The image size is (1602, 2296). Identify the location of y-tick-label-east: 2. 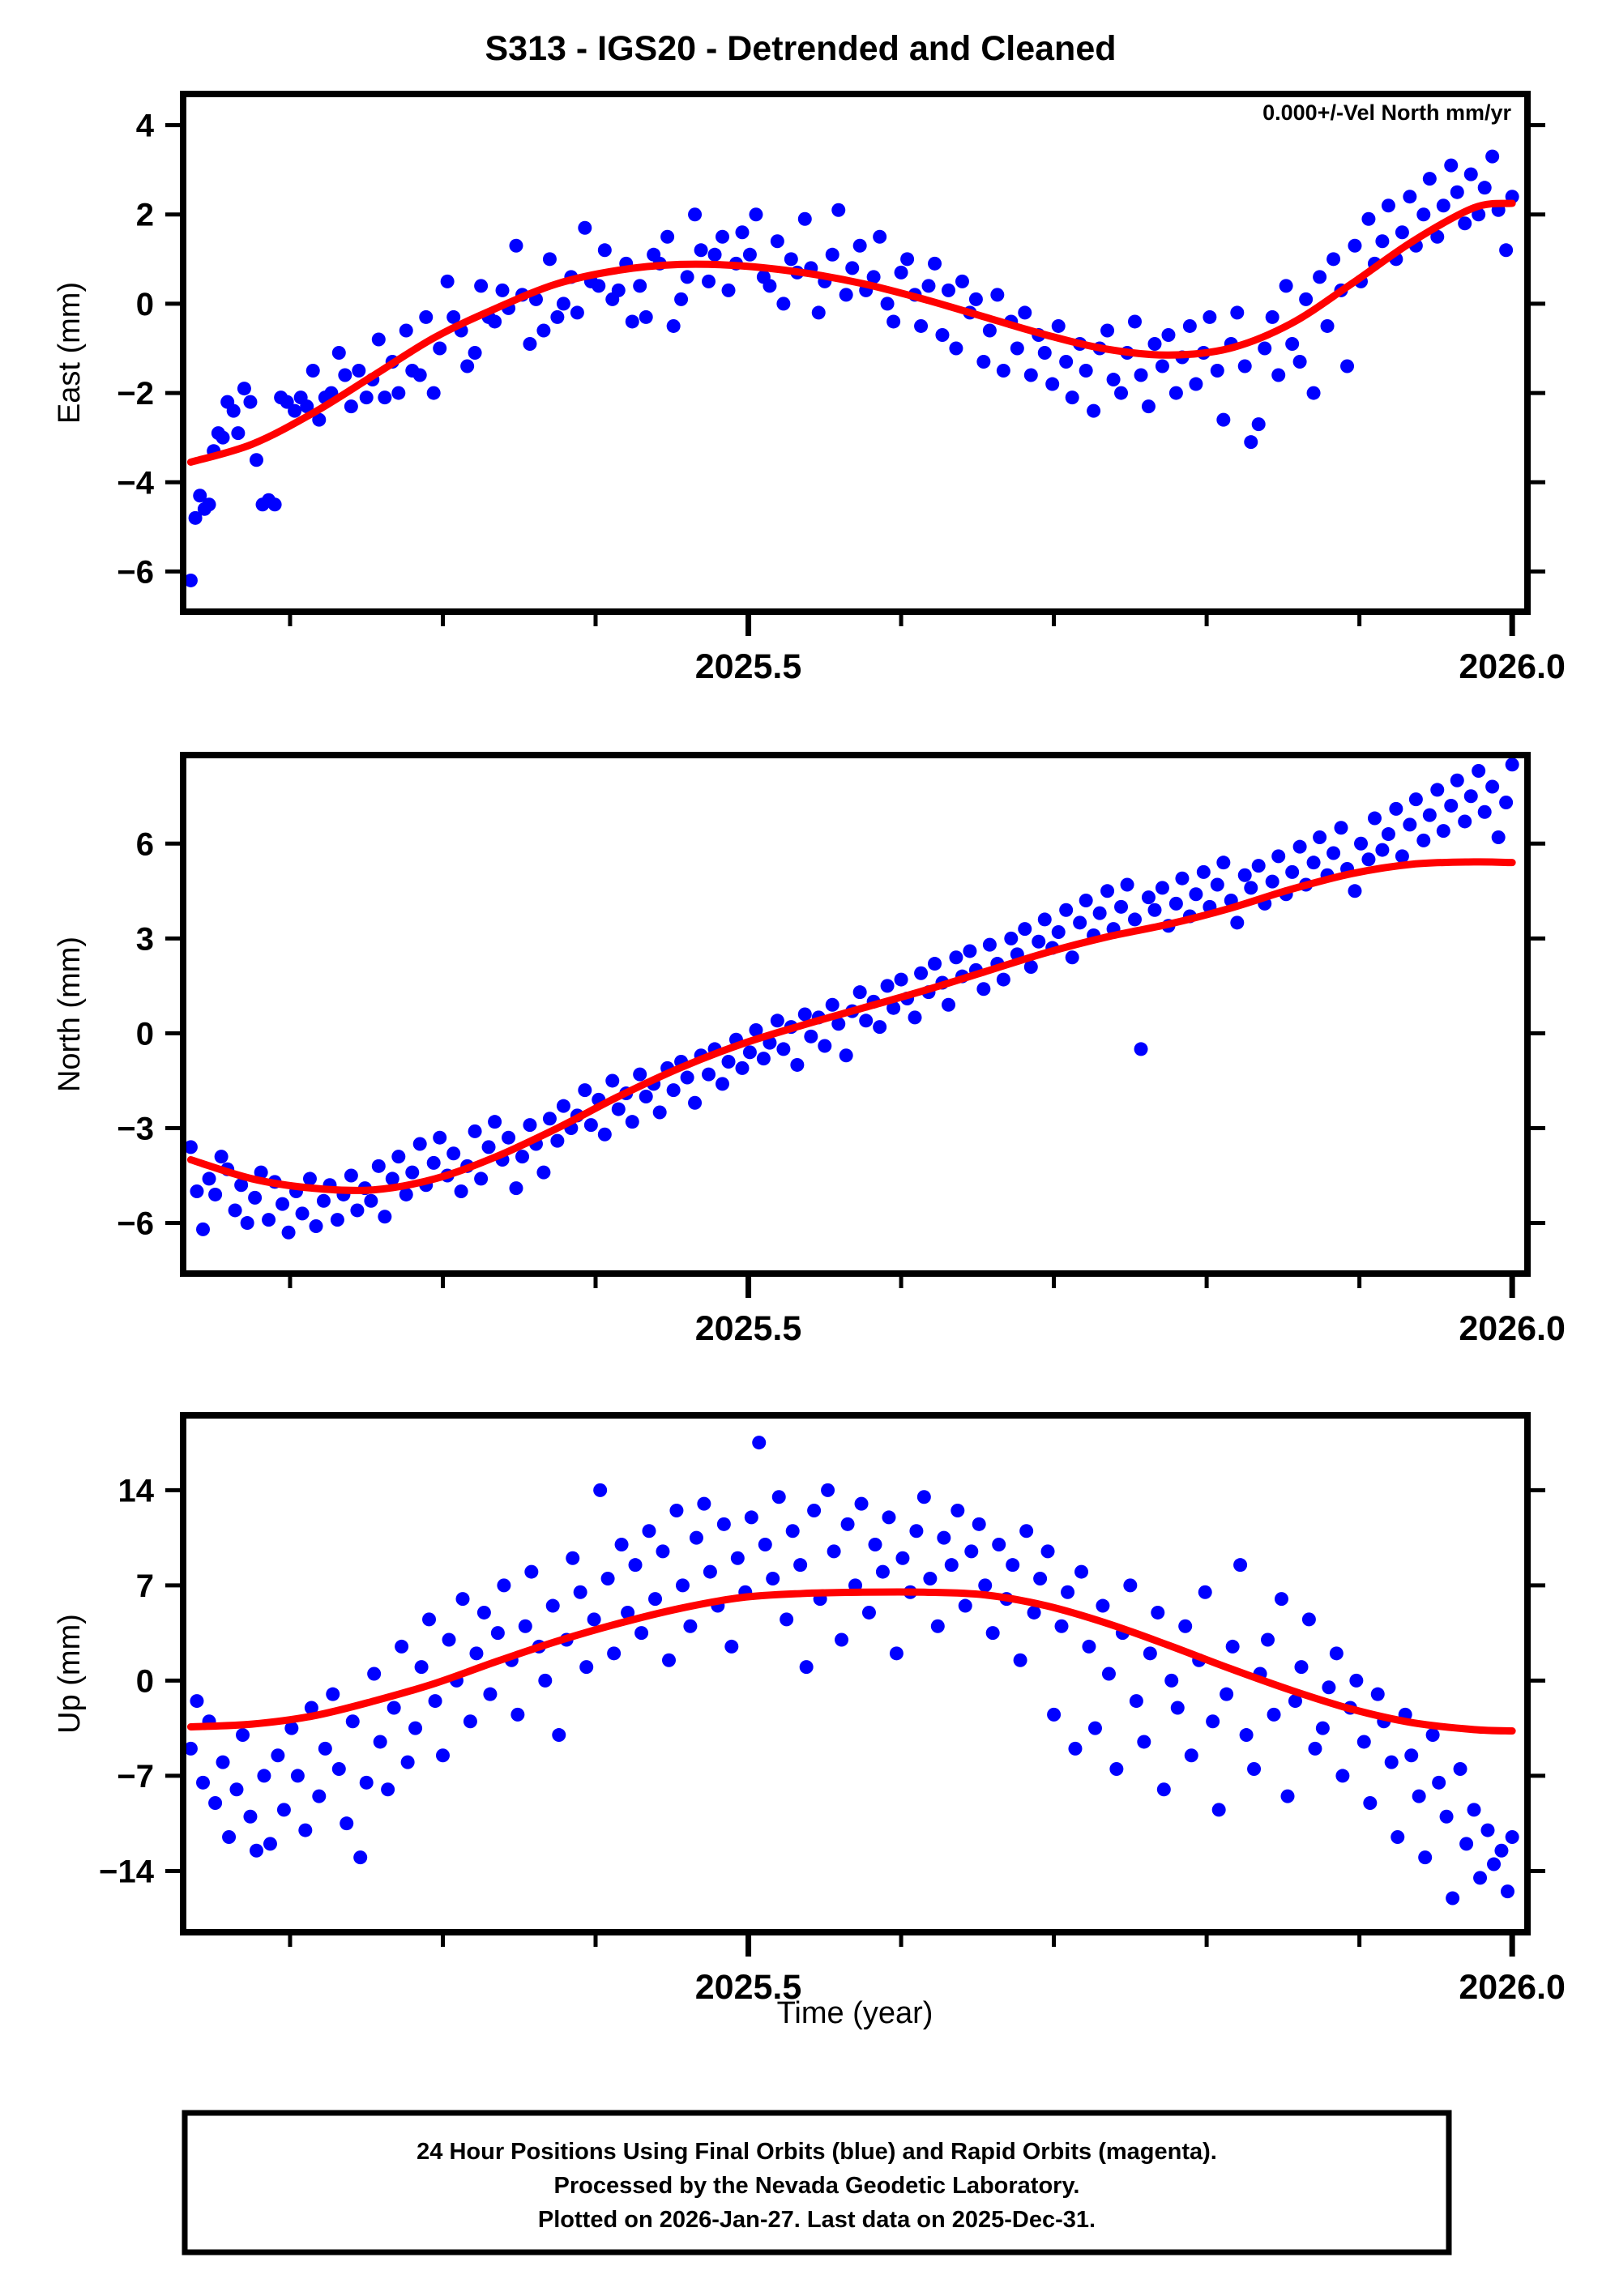
(145, 216).